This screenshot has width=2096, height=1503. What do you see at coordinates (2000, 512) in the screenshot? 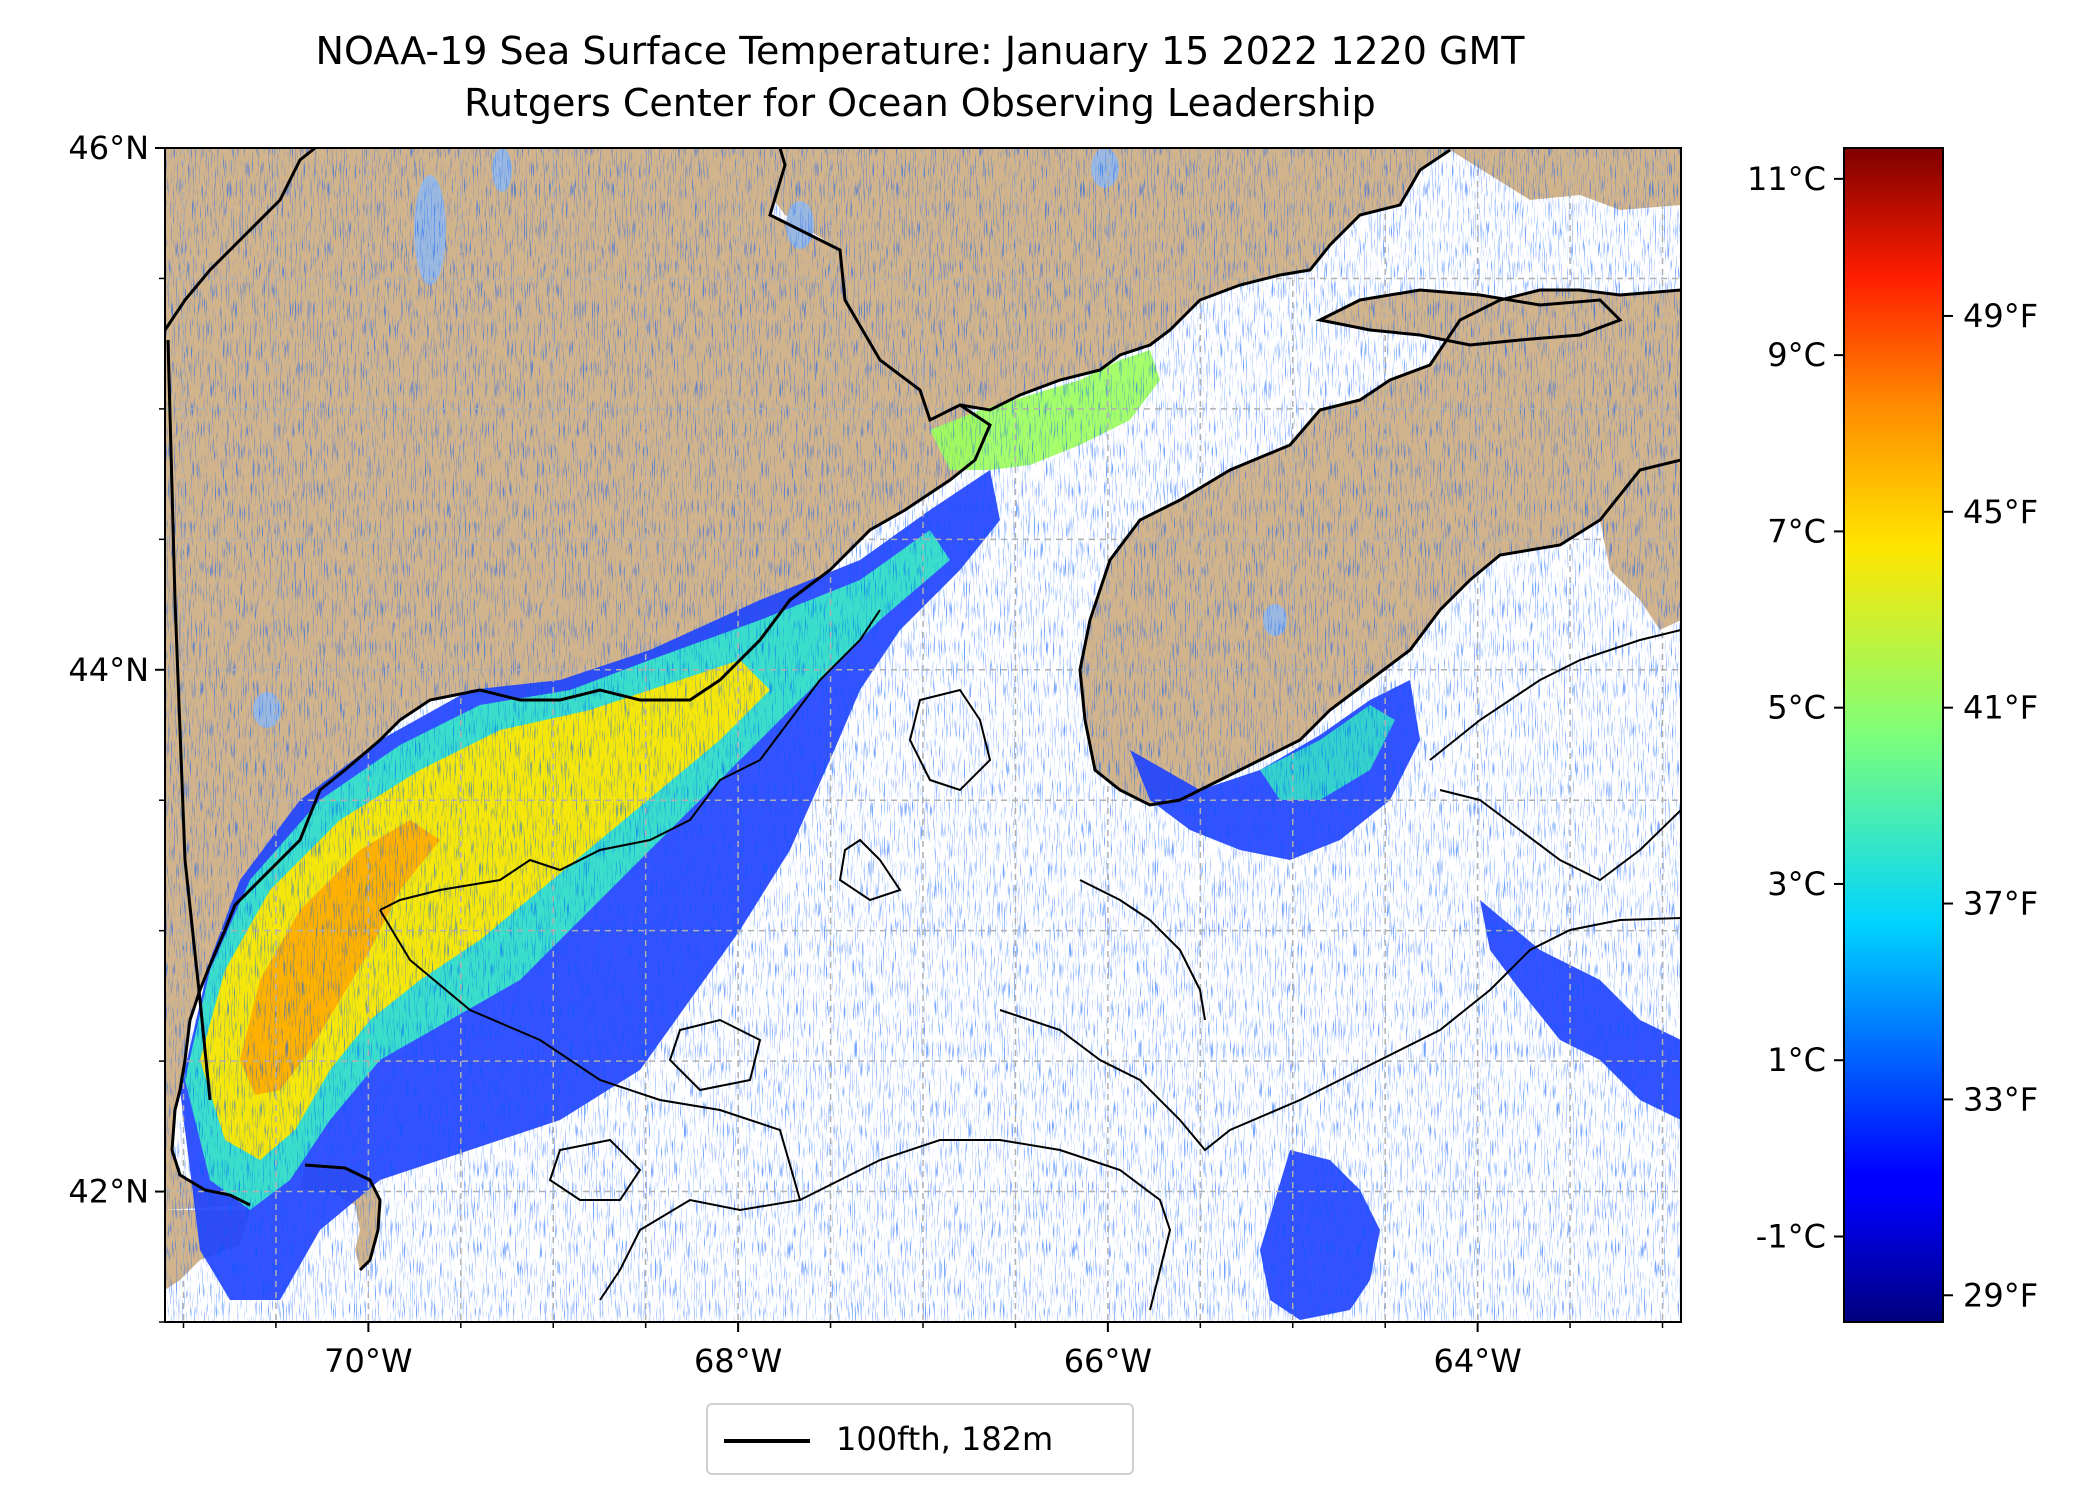
I see `fahrenheit-tick-label: 45°F` at bounding box center [2000, 512].